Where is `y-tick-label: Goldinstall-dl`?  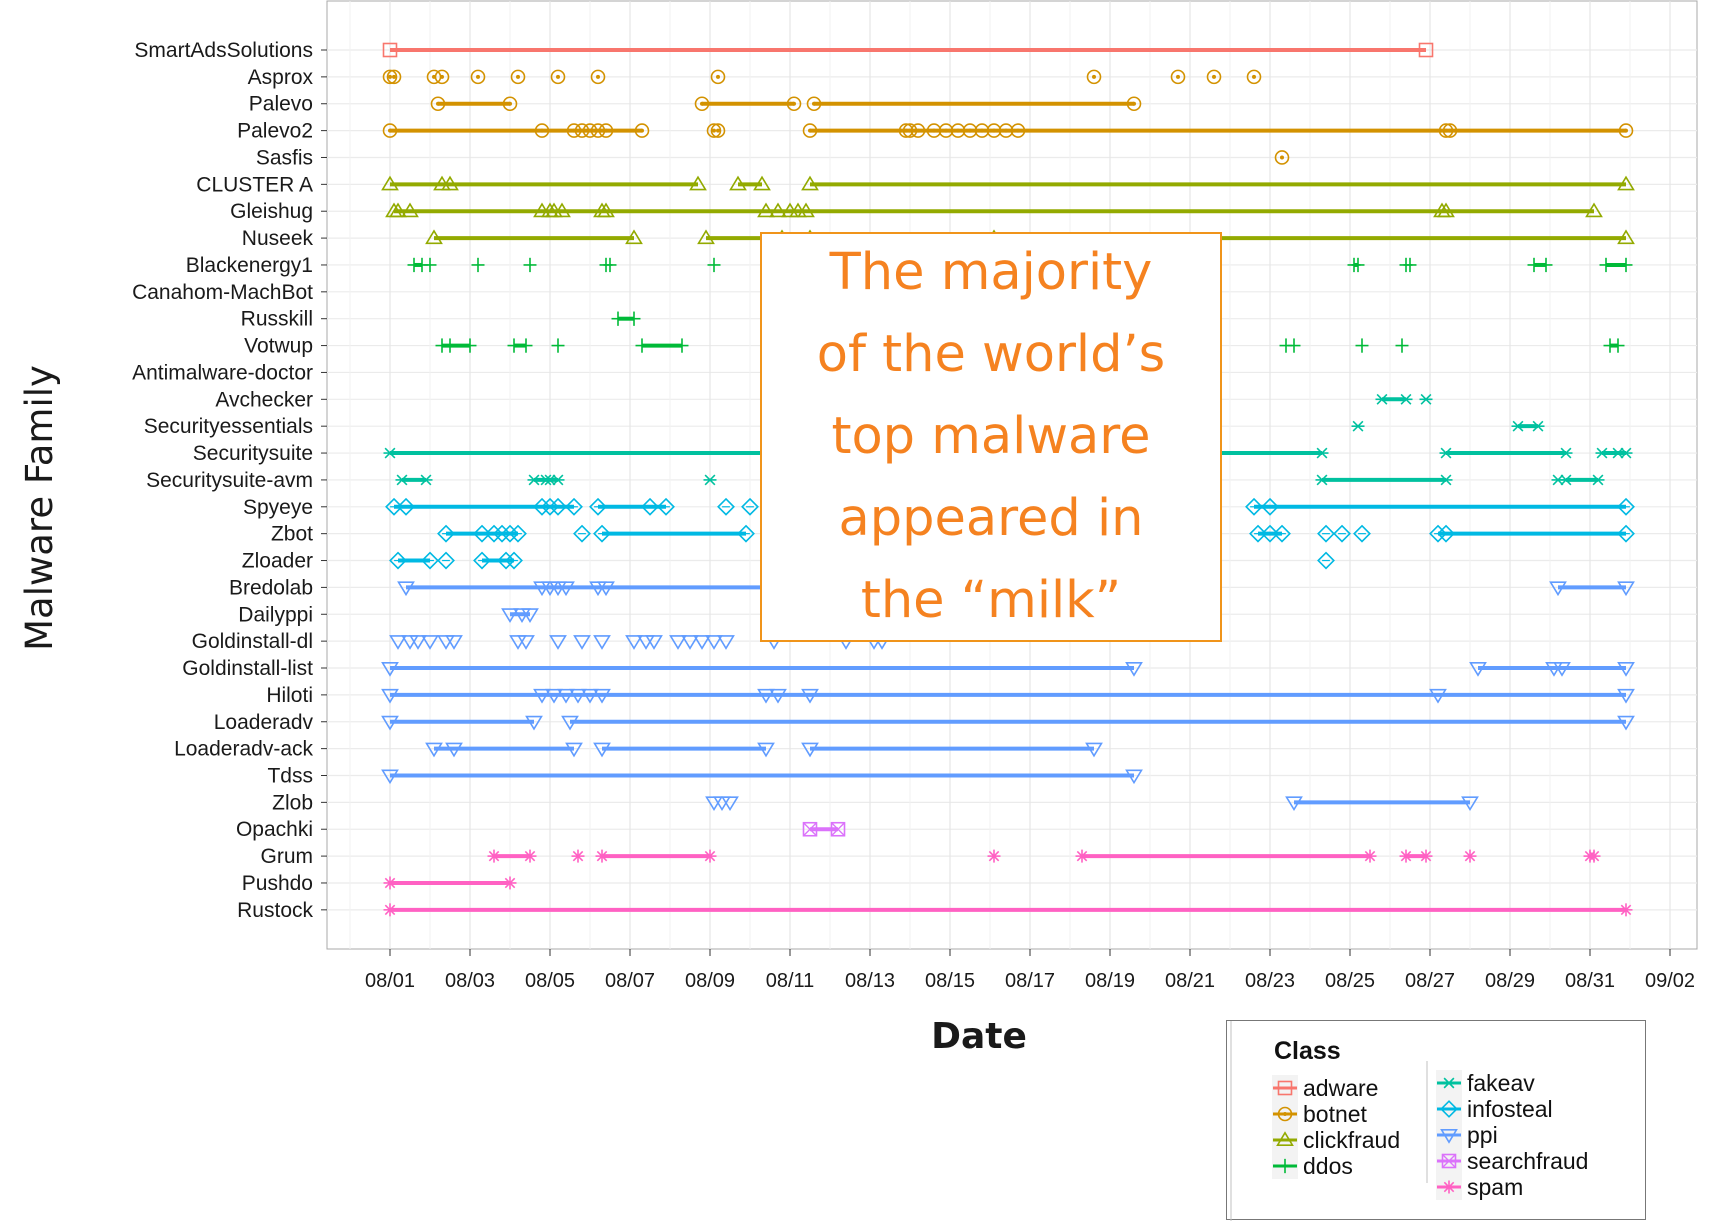
y-tick-label: Goldinstall-dl is located at coordinates (252, 641).